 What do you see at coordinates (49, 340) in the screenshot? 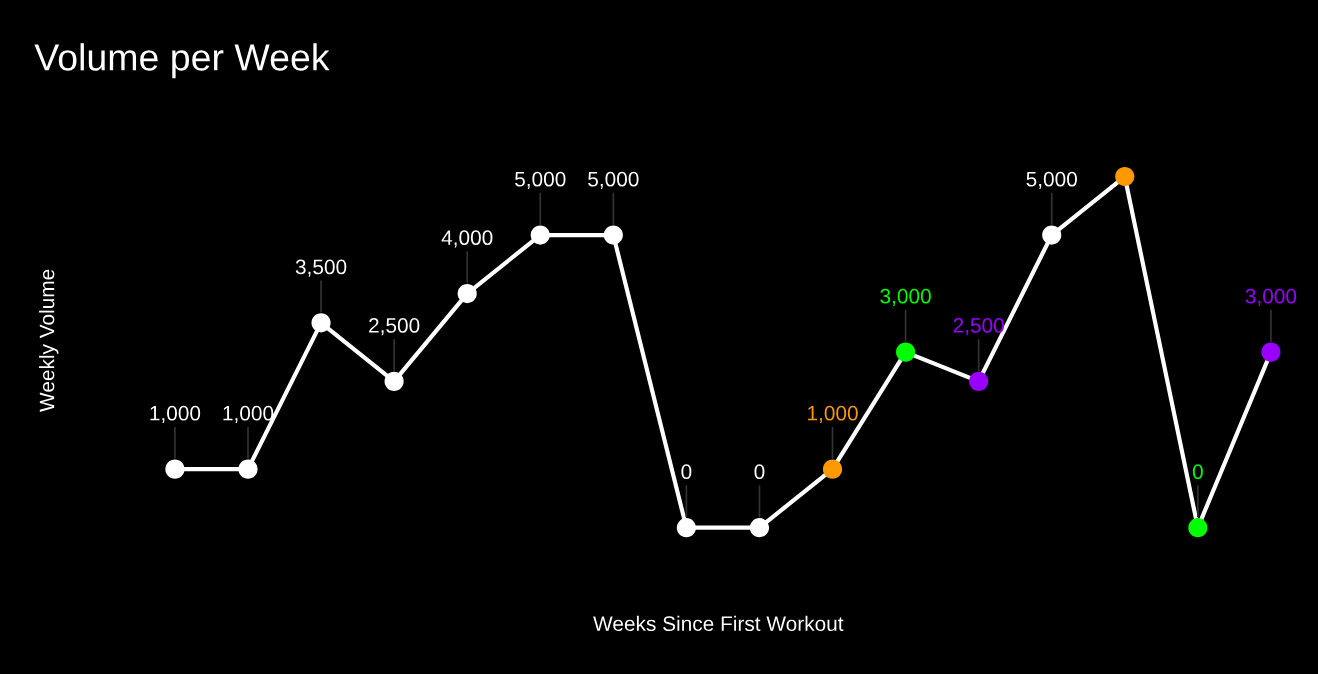
I see `y-axis-title: Weekly Volume` at bounding box center [49, 340].